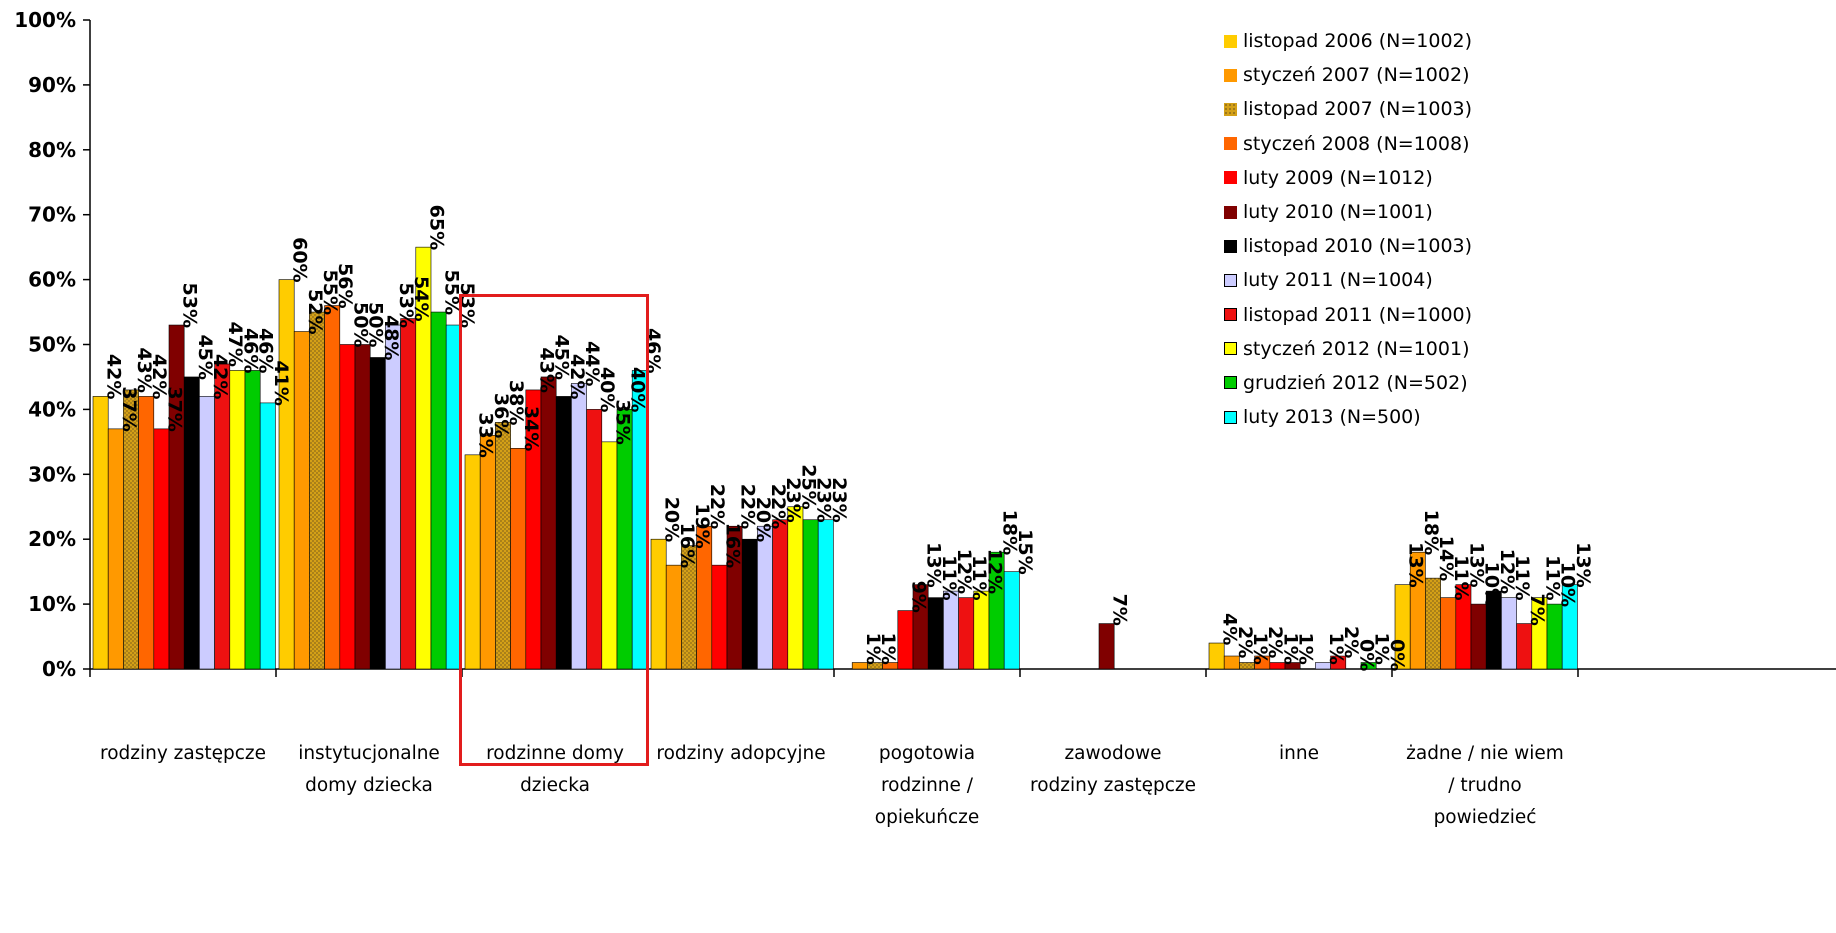 Image resolution: width=1836 pixels, height=933 pixels. I want to click on data-label: 65%, so click(436, 227).